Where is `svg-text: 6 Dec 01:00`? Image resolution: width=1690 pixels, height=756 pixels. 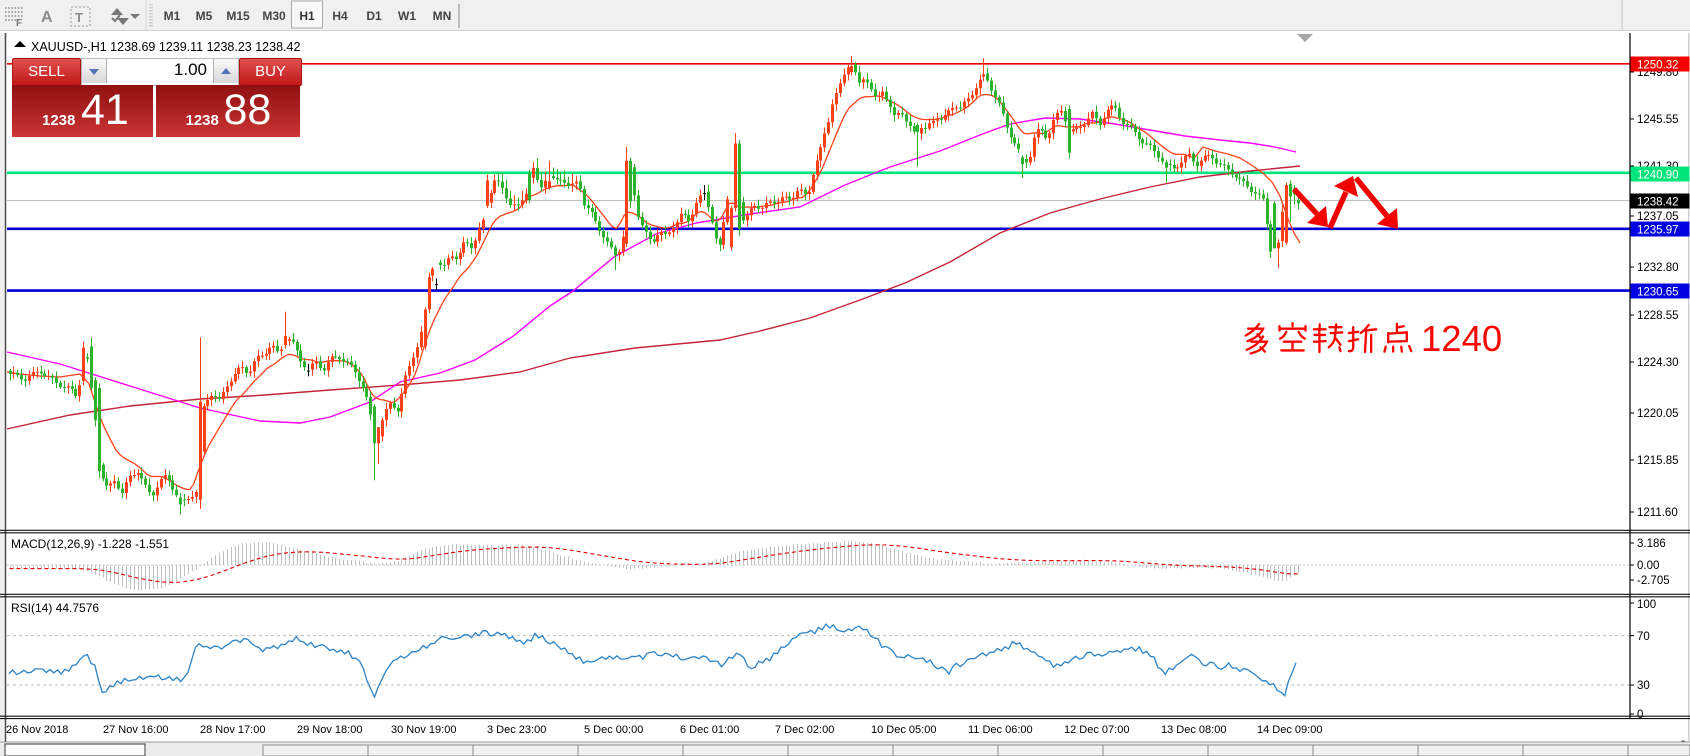
svg-text: 6 Dec 01:00 is located at coordinates (709, 730).